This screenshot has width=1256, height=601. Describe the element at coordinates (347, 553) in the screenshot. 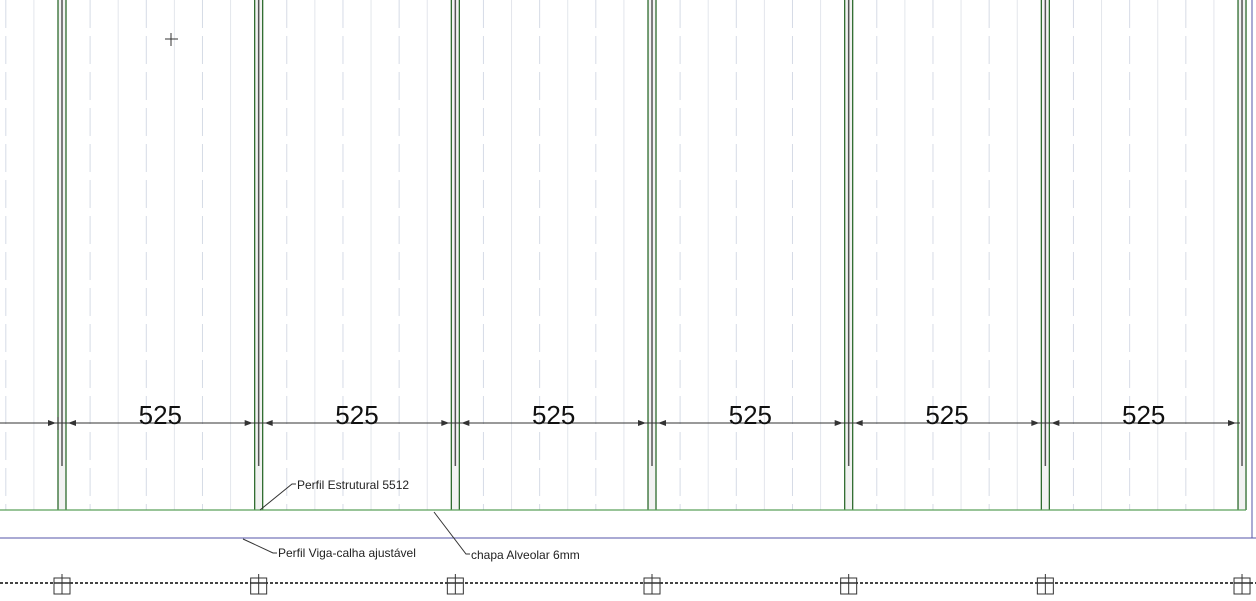

I see `annotation: Perfil Viga-calha ajustável` at that location.